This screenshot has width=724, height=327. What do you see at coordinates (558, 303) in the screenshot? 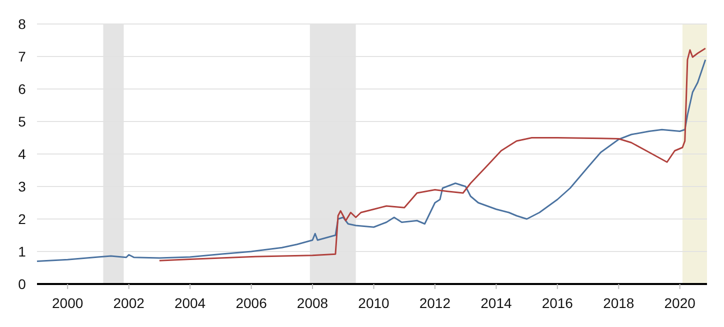
I see `x-tick-label: 2016` at bounding box center [558, 303].